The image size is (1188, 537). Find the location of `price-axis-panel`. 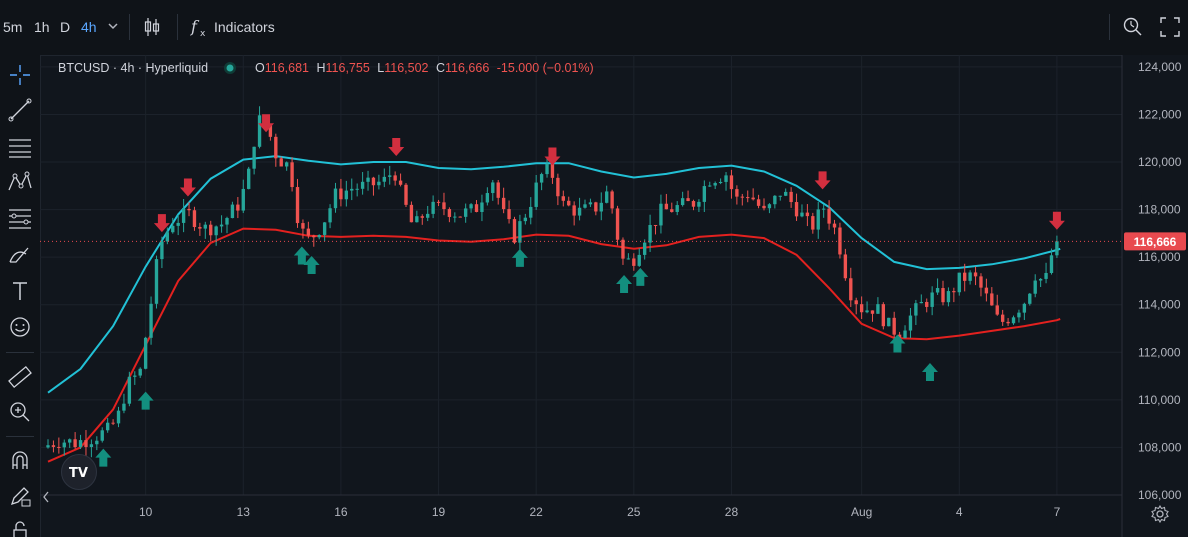

price-axis-panel is located at coordinates (1155, 296).